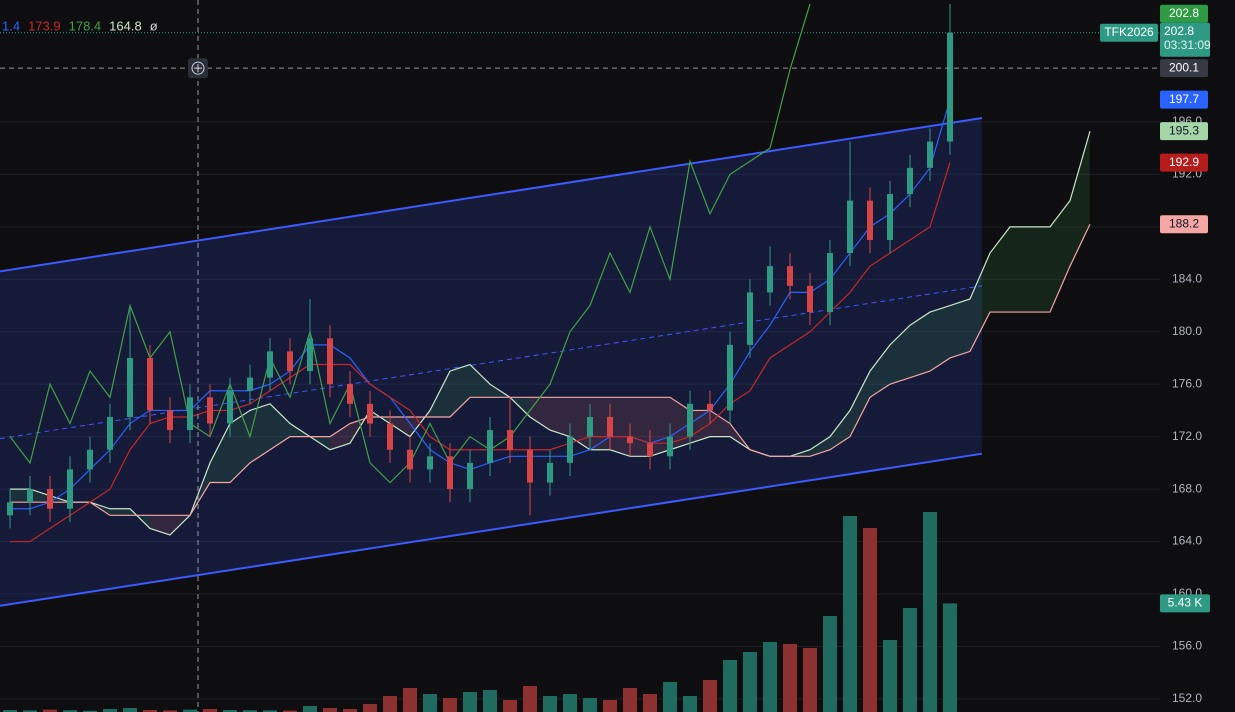 This screenshot has height=712, width=1235. I want to click on price-label: 200.1, so click(1184, 67).